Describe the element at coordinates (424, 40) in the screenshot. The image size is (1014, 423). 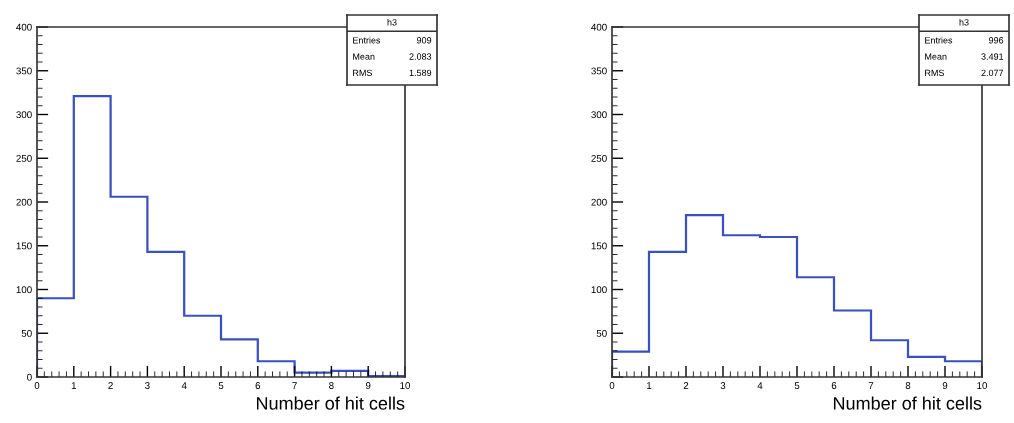
I see `text: 909` at that location.